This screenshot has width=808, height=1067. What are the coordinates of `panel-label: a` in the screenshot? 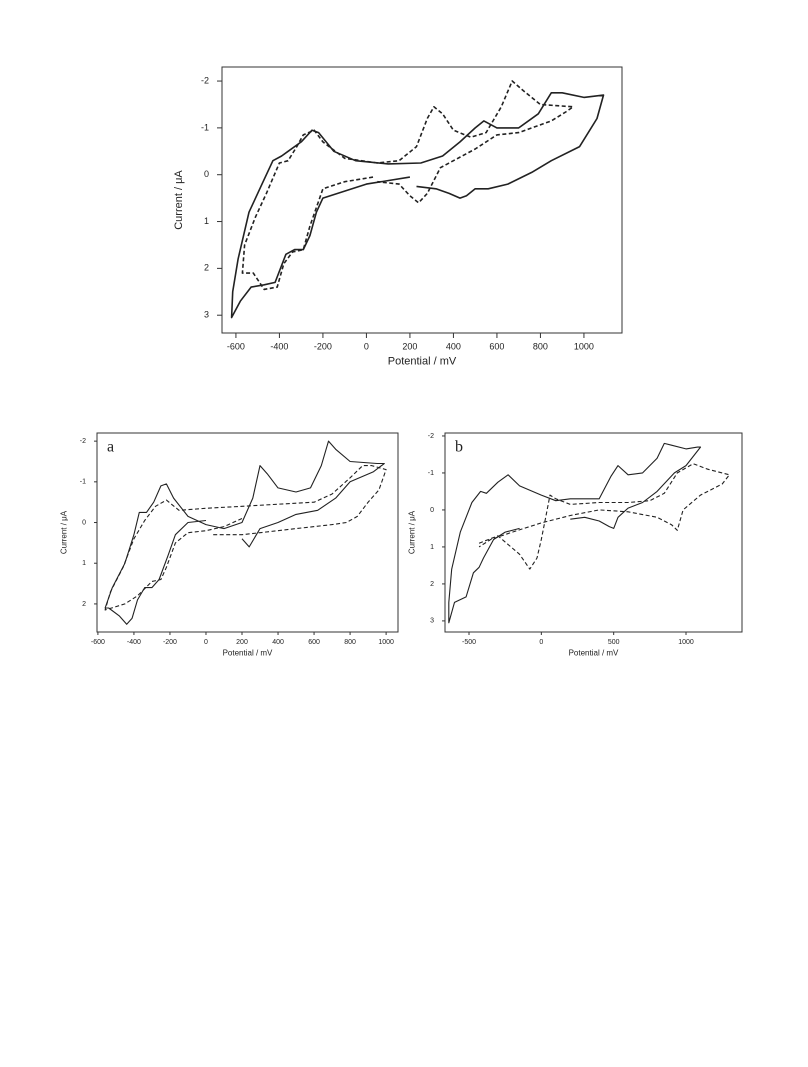 It's located at (110, 447).